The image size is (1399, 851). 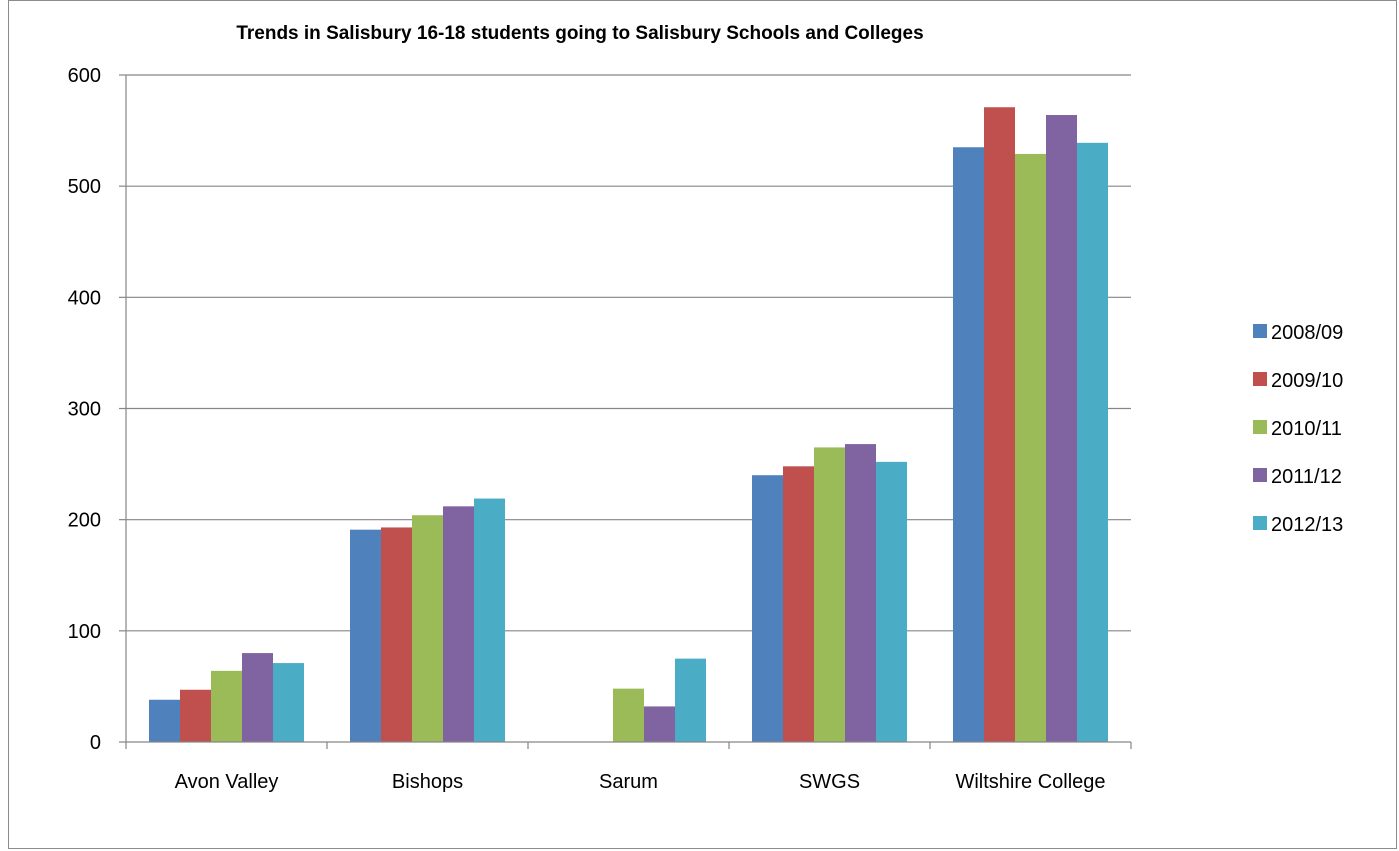 I want to click on x-tick-label: Bishops, so click(x=427, y=782).